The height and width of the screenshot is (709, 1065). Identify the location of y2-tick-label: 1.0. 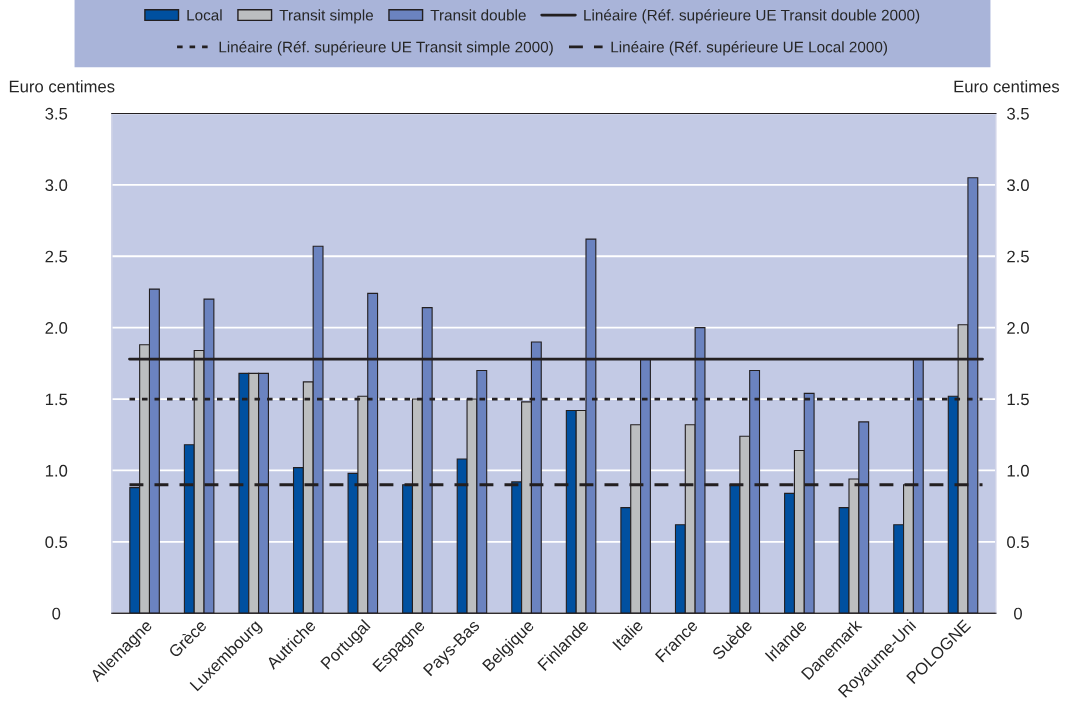
(1018, 470).